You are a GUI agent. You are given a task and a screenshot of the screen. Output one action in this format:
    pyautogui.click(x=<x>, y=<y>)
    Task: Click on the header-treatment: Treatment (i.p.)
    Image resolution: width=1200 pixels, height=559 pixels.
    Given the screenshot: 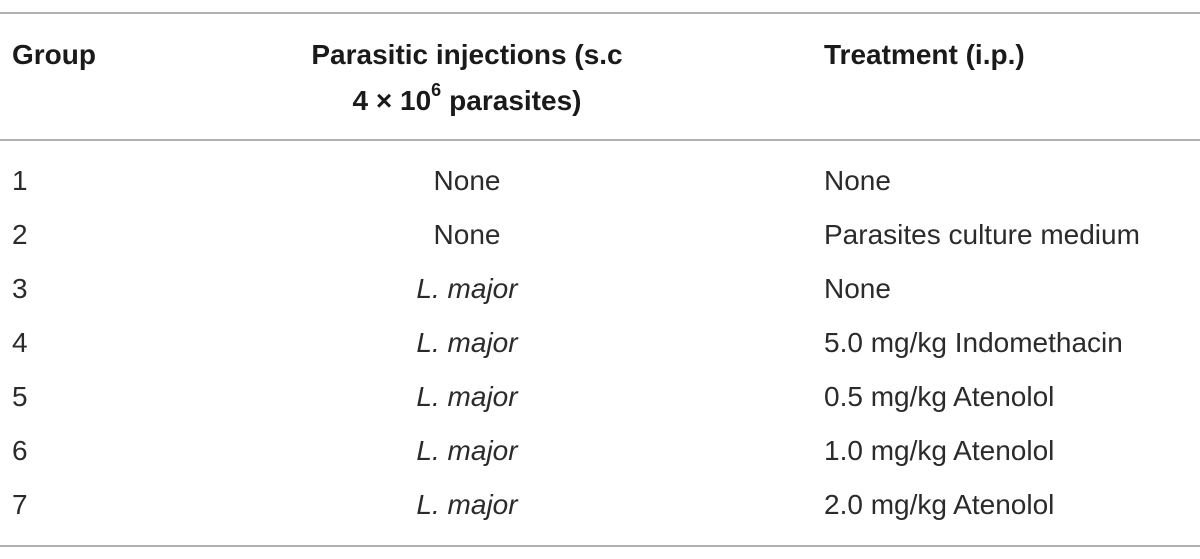 What is the action you would take?
    pyautogui.click(x=924, y=54)
    